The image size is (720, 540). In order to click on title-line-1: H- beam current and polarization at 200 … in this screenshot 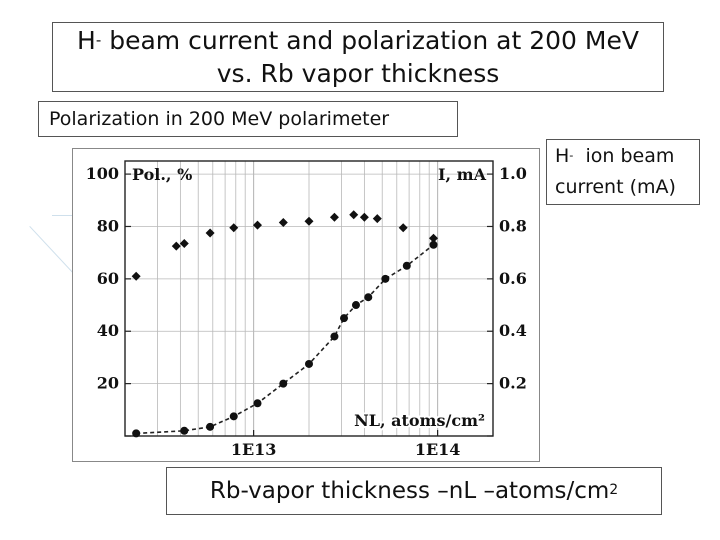, I will do `click(358, 40)`.